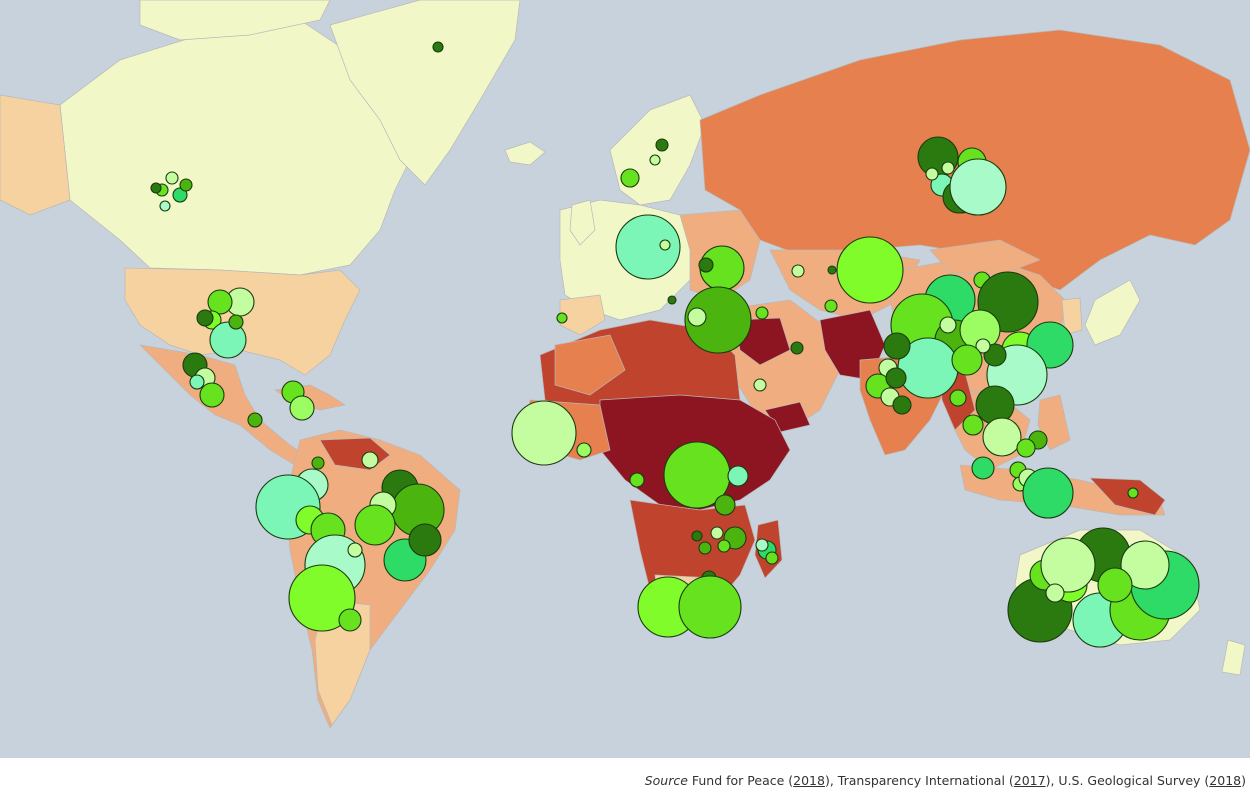 This screenshot has width=1250, height=796. What do you see at coordinates (425, 93) in the screenshot?
I see `country-greenland` at bounding box center [425, 93].